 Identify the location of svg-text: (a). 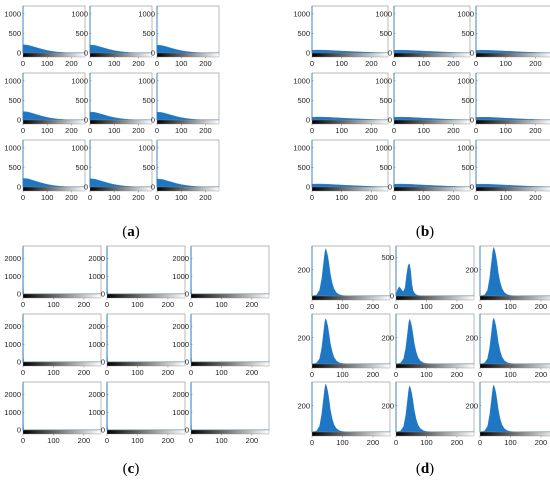
(131, 232).